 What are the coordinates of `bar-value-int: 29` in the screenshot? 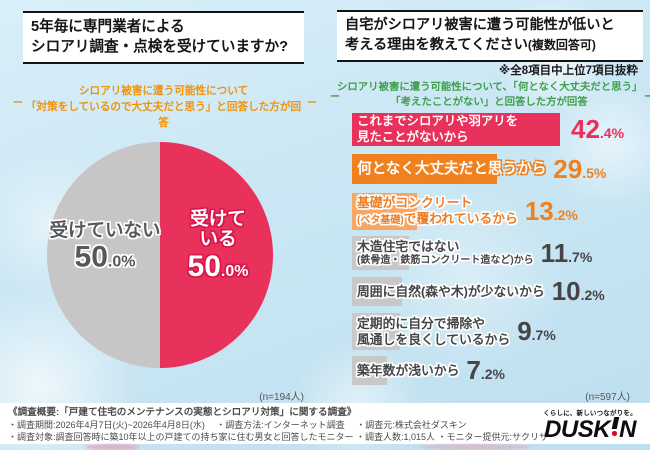 It's located at (568, 168).